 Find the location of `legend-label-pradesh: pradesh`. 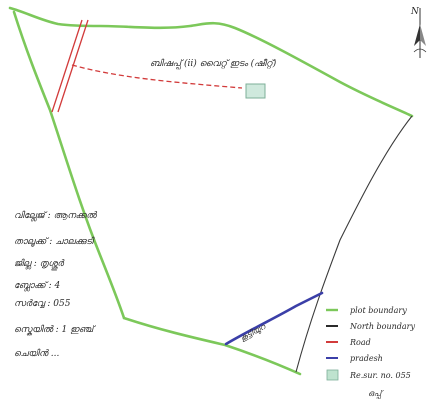

legend-label-pradesh: pradesh is located at coordinates (366, 358).